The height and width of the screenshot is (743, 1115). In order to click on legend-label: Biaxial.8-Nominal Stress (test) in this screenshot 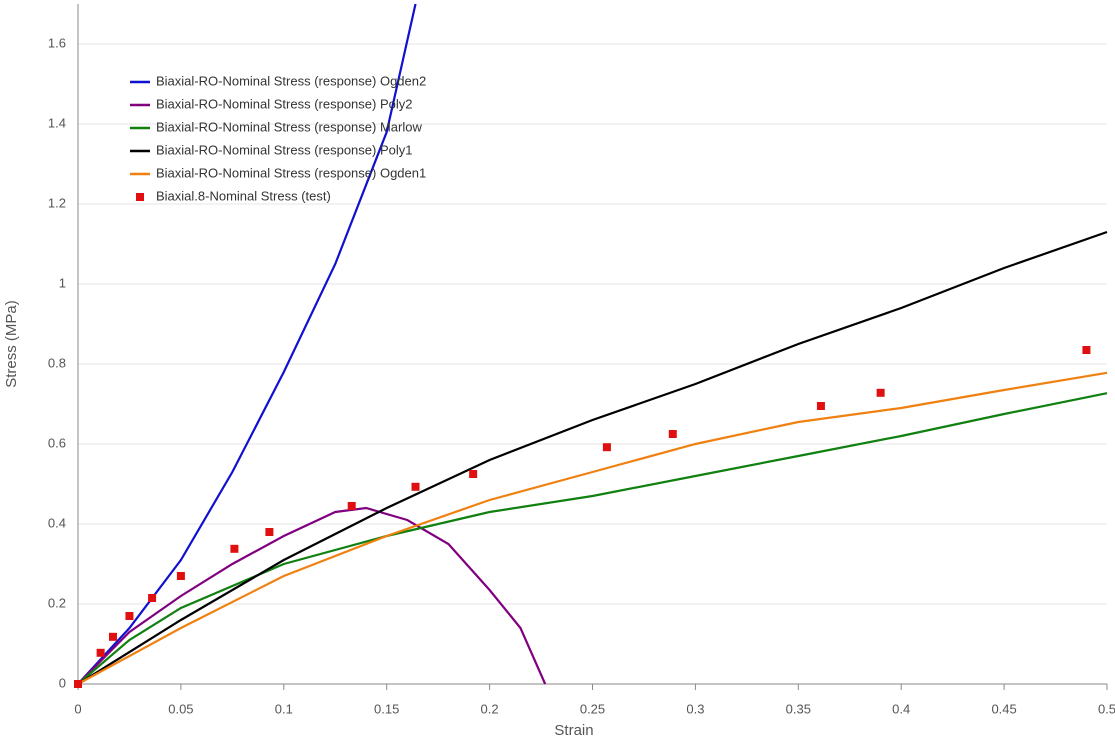, I will do `click(243, 195)`.